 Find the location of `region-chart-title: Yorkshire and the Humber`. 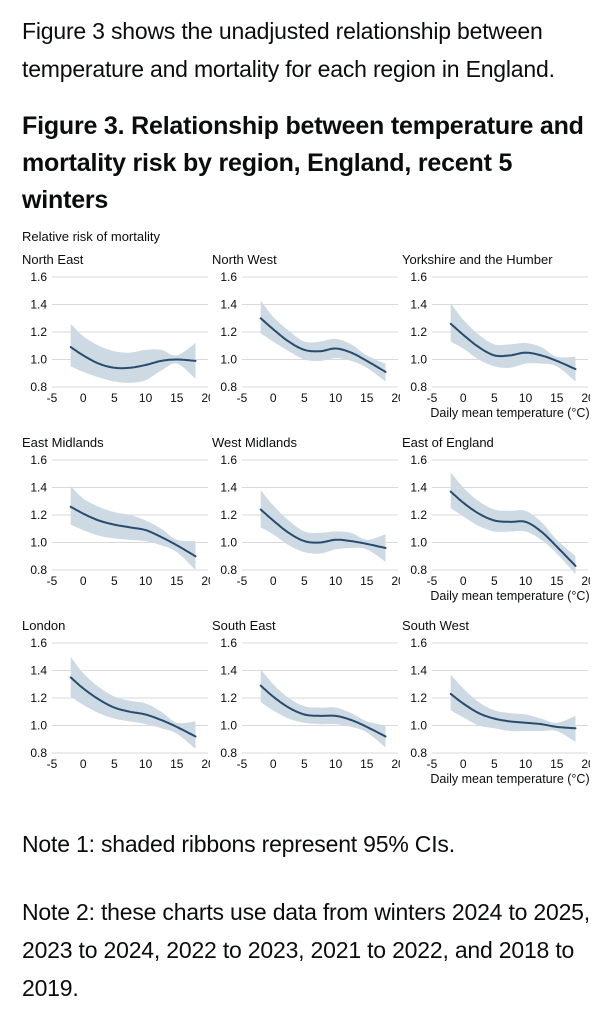

region-chart-title: Yorkshire and the Humber is located at coordinates (477, 259).